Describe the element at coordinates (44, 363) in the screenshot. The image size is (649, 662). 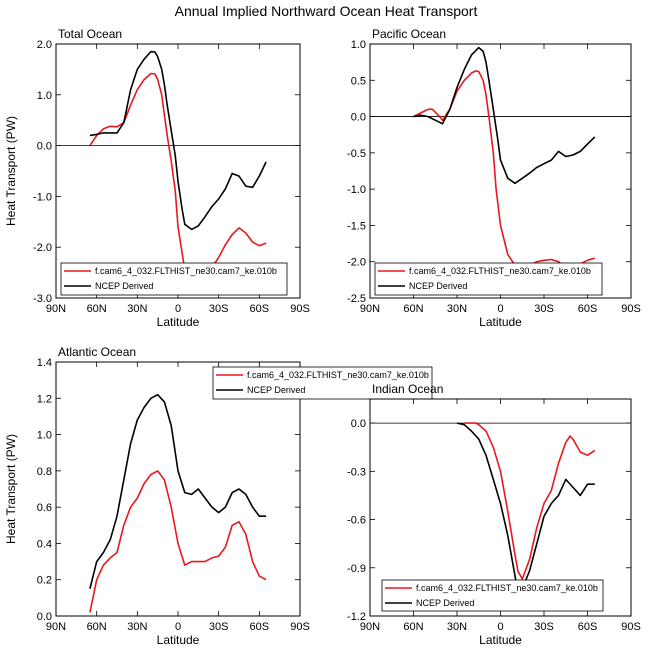
I see `y-tick-label: 1.4` at that location.